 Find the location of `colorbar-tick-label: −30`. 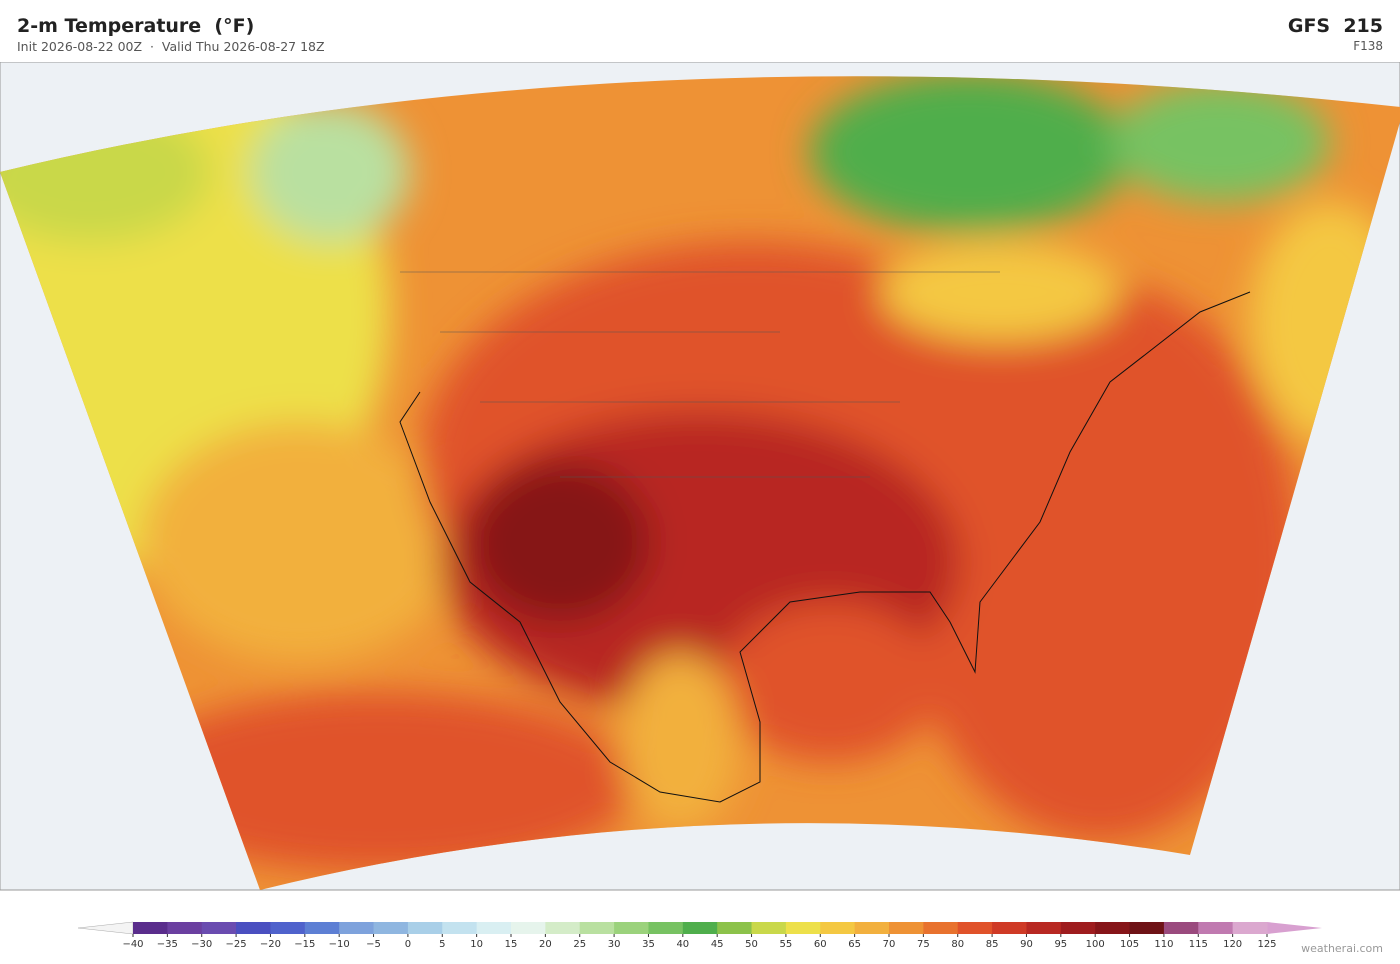

colorbar-tick-label: −30 is located at coordinates (201, 944).